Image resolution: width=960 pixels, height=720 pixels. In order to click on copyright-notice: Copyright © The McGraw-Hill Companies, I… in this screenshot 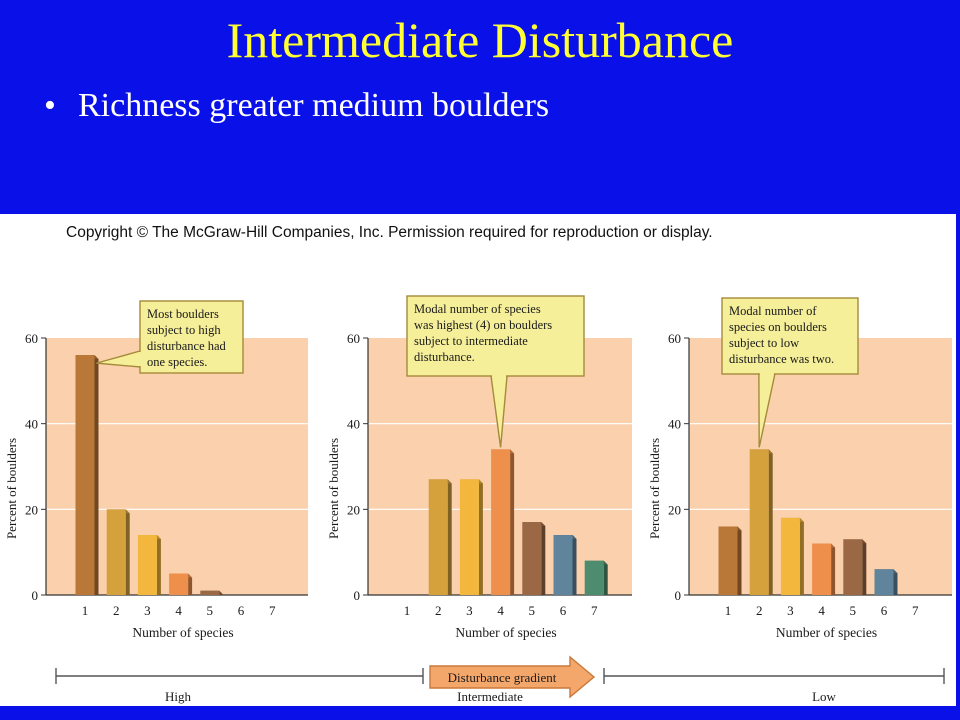, I will do `click(389, 232)`.